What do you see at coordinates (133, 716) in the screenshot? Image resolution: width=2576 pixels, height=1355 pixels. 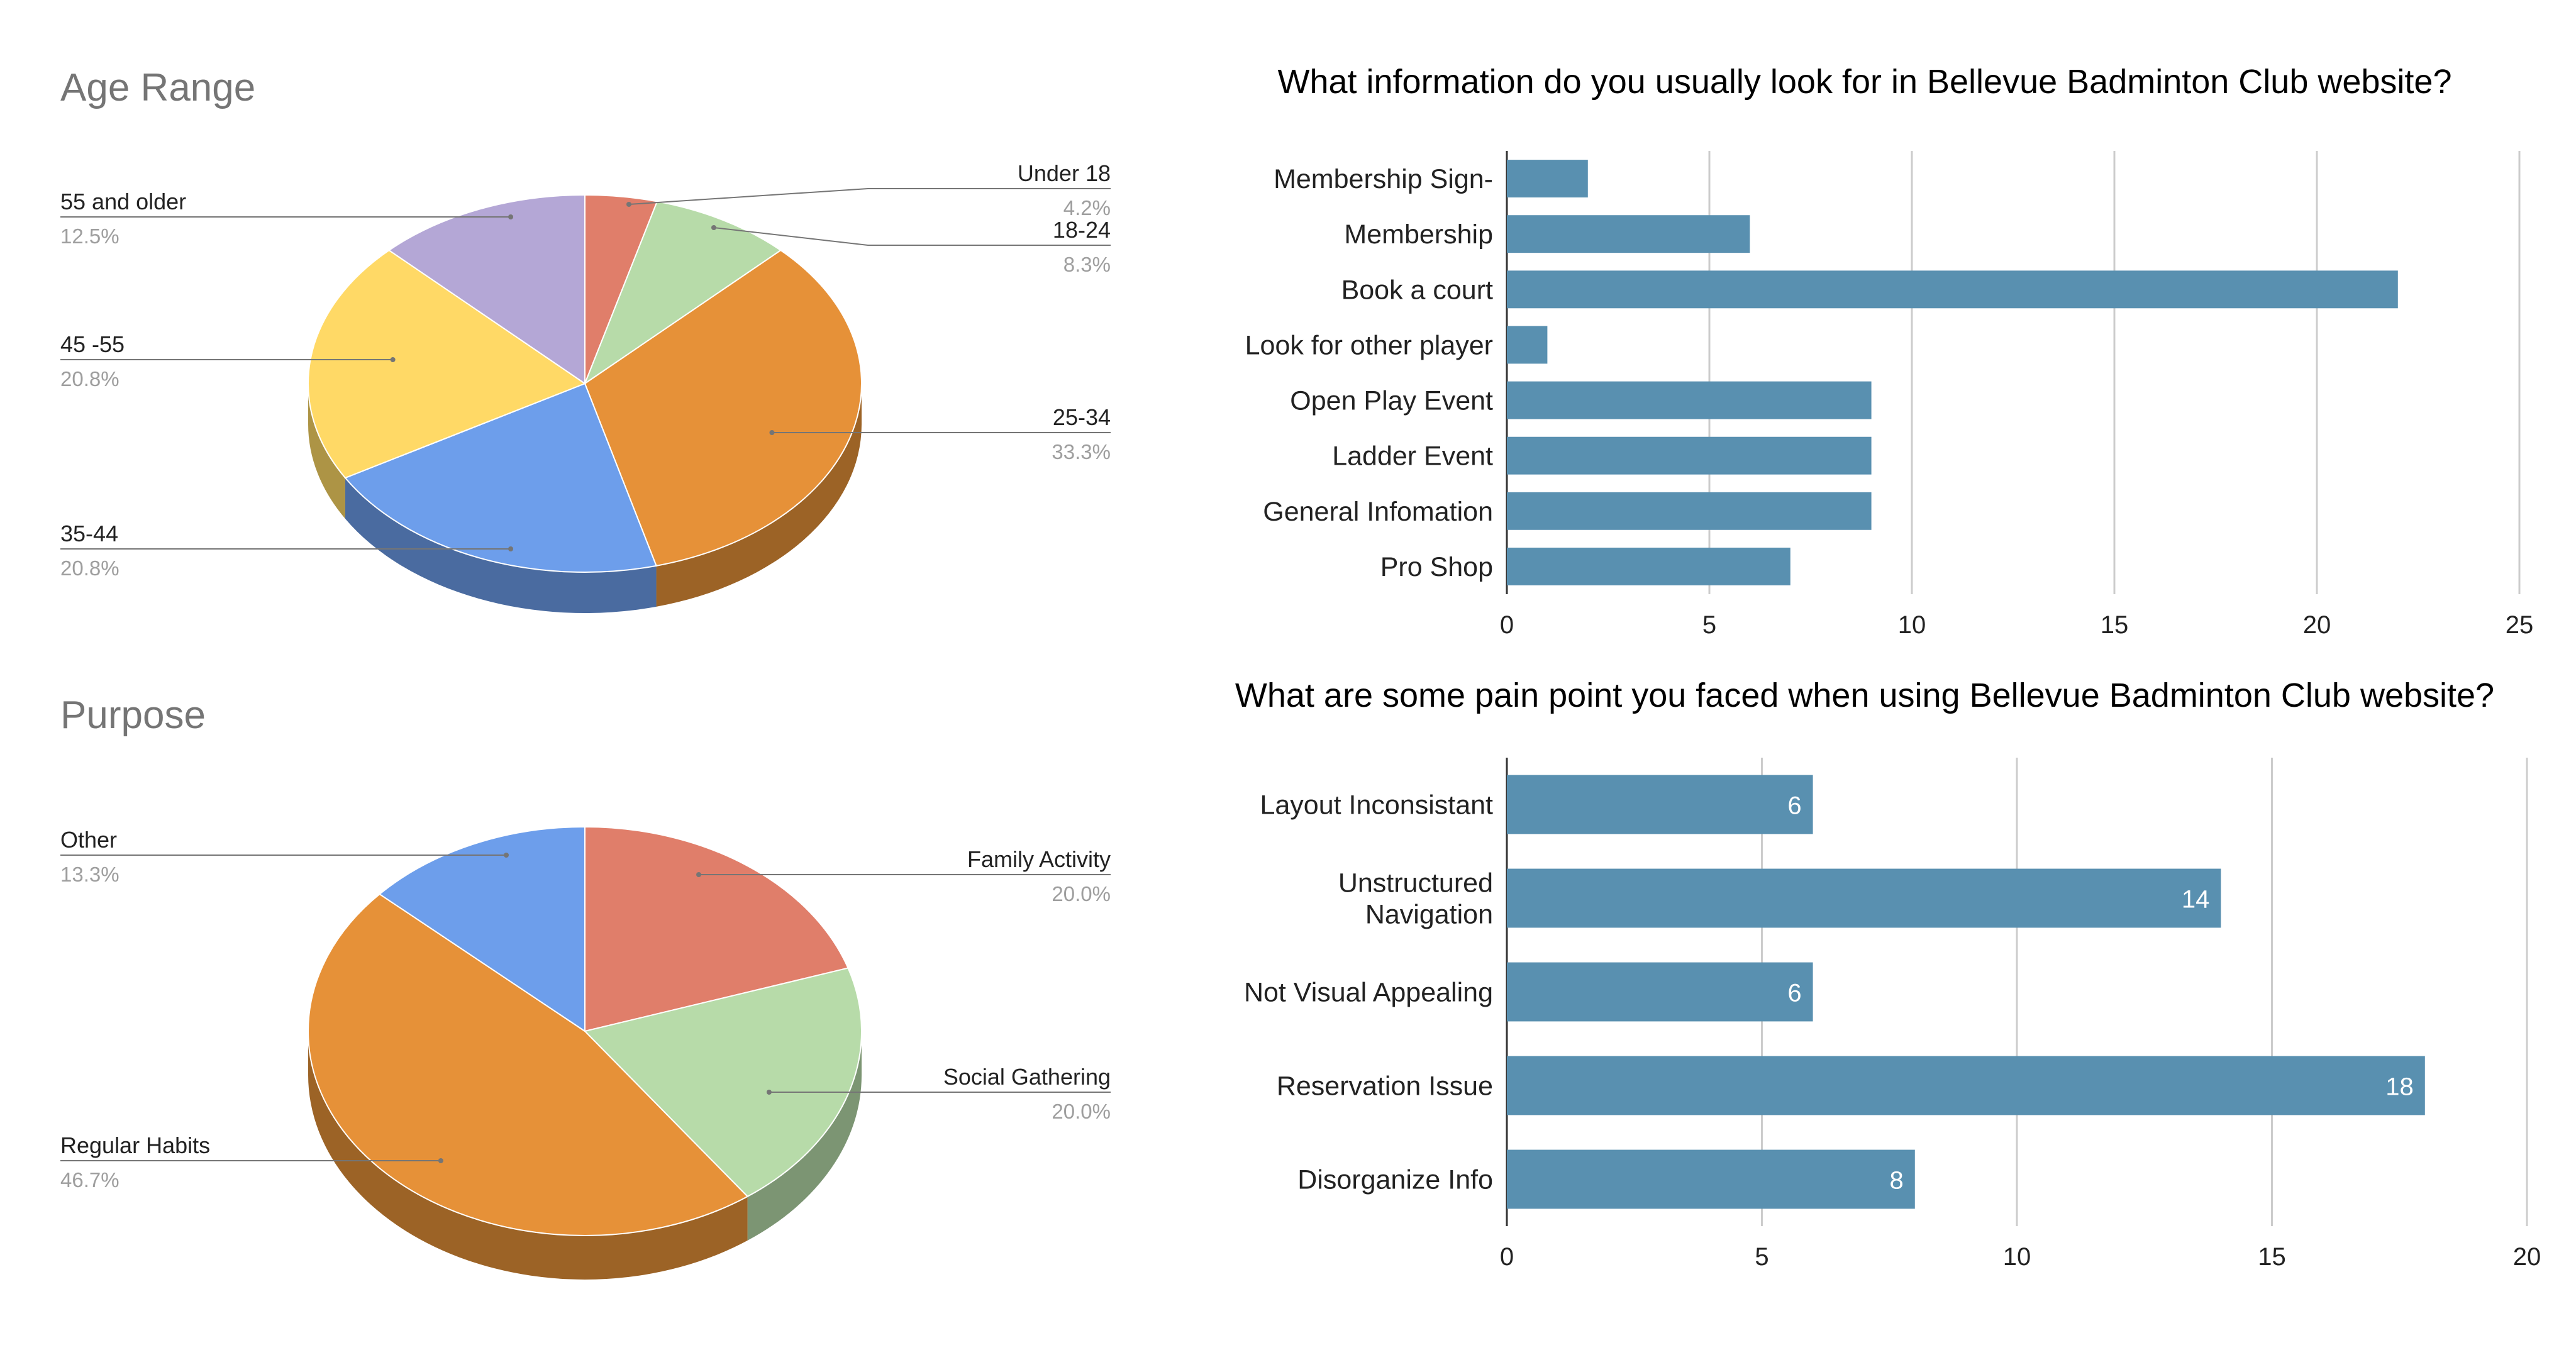 I see `pie-title: Purpose` at bounding box center [133, 716].